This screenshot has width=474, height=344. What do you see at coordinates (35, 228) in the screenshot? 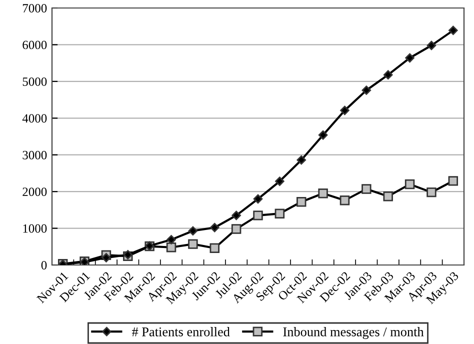
I see `y-tick-label: 1000` at bounding box center [35, 228].